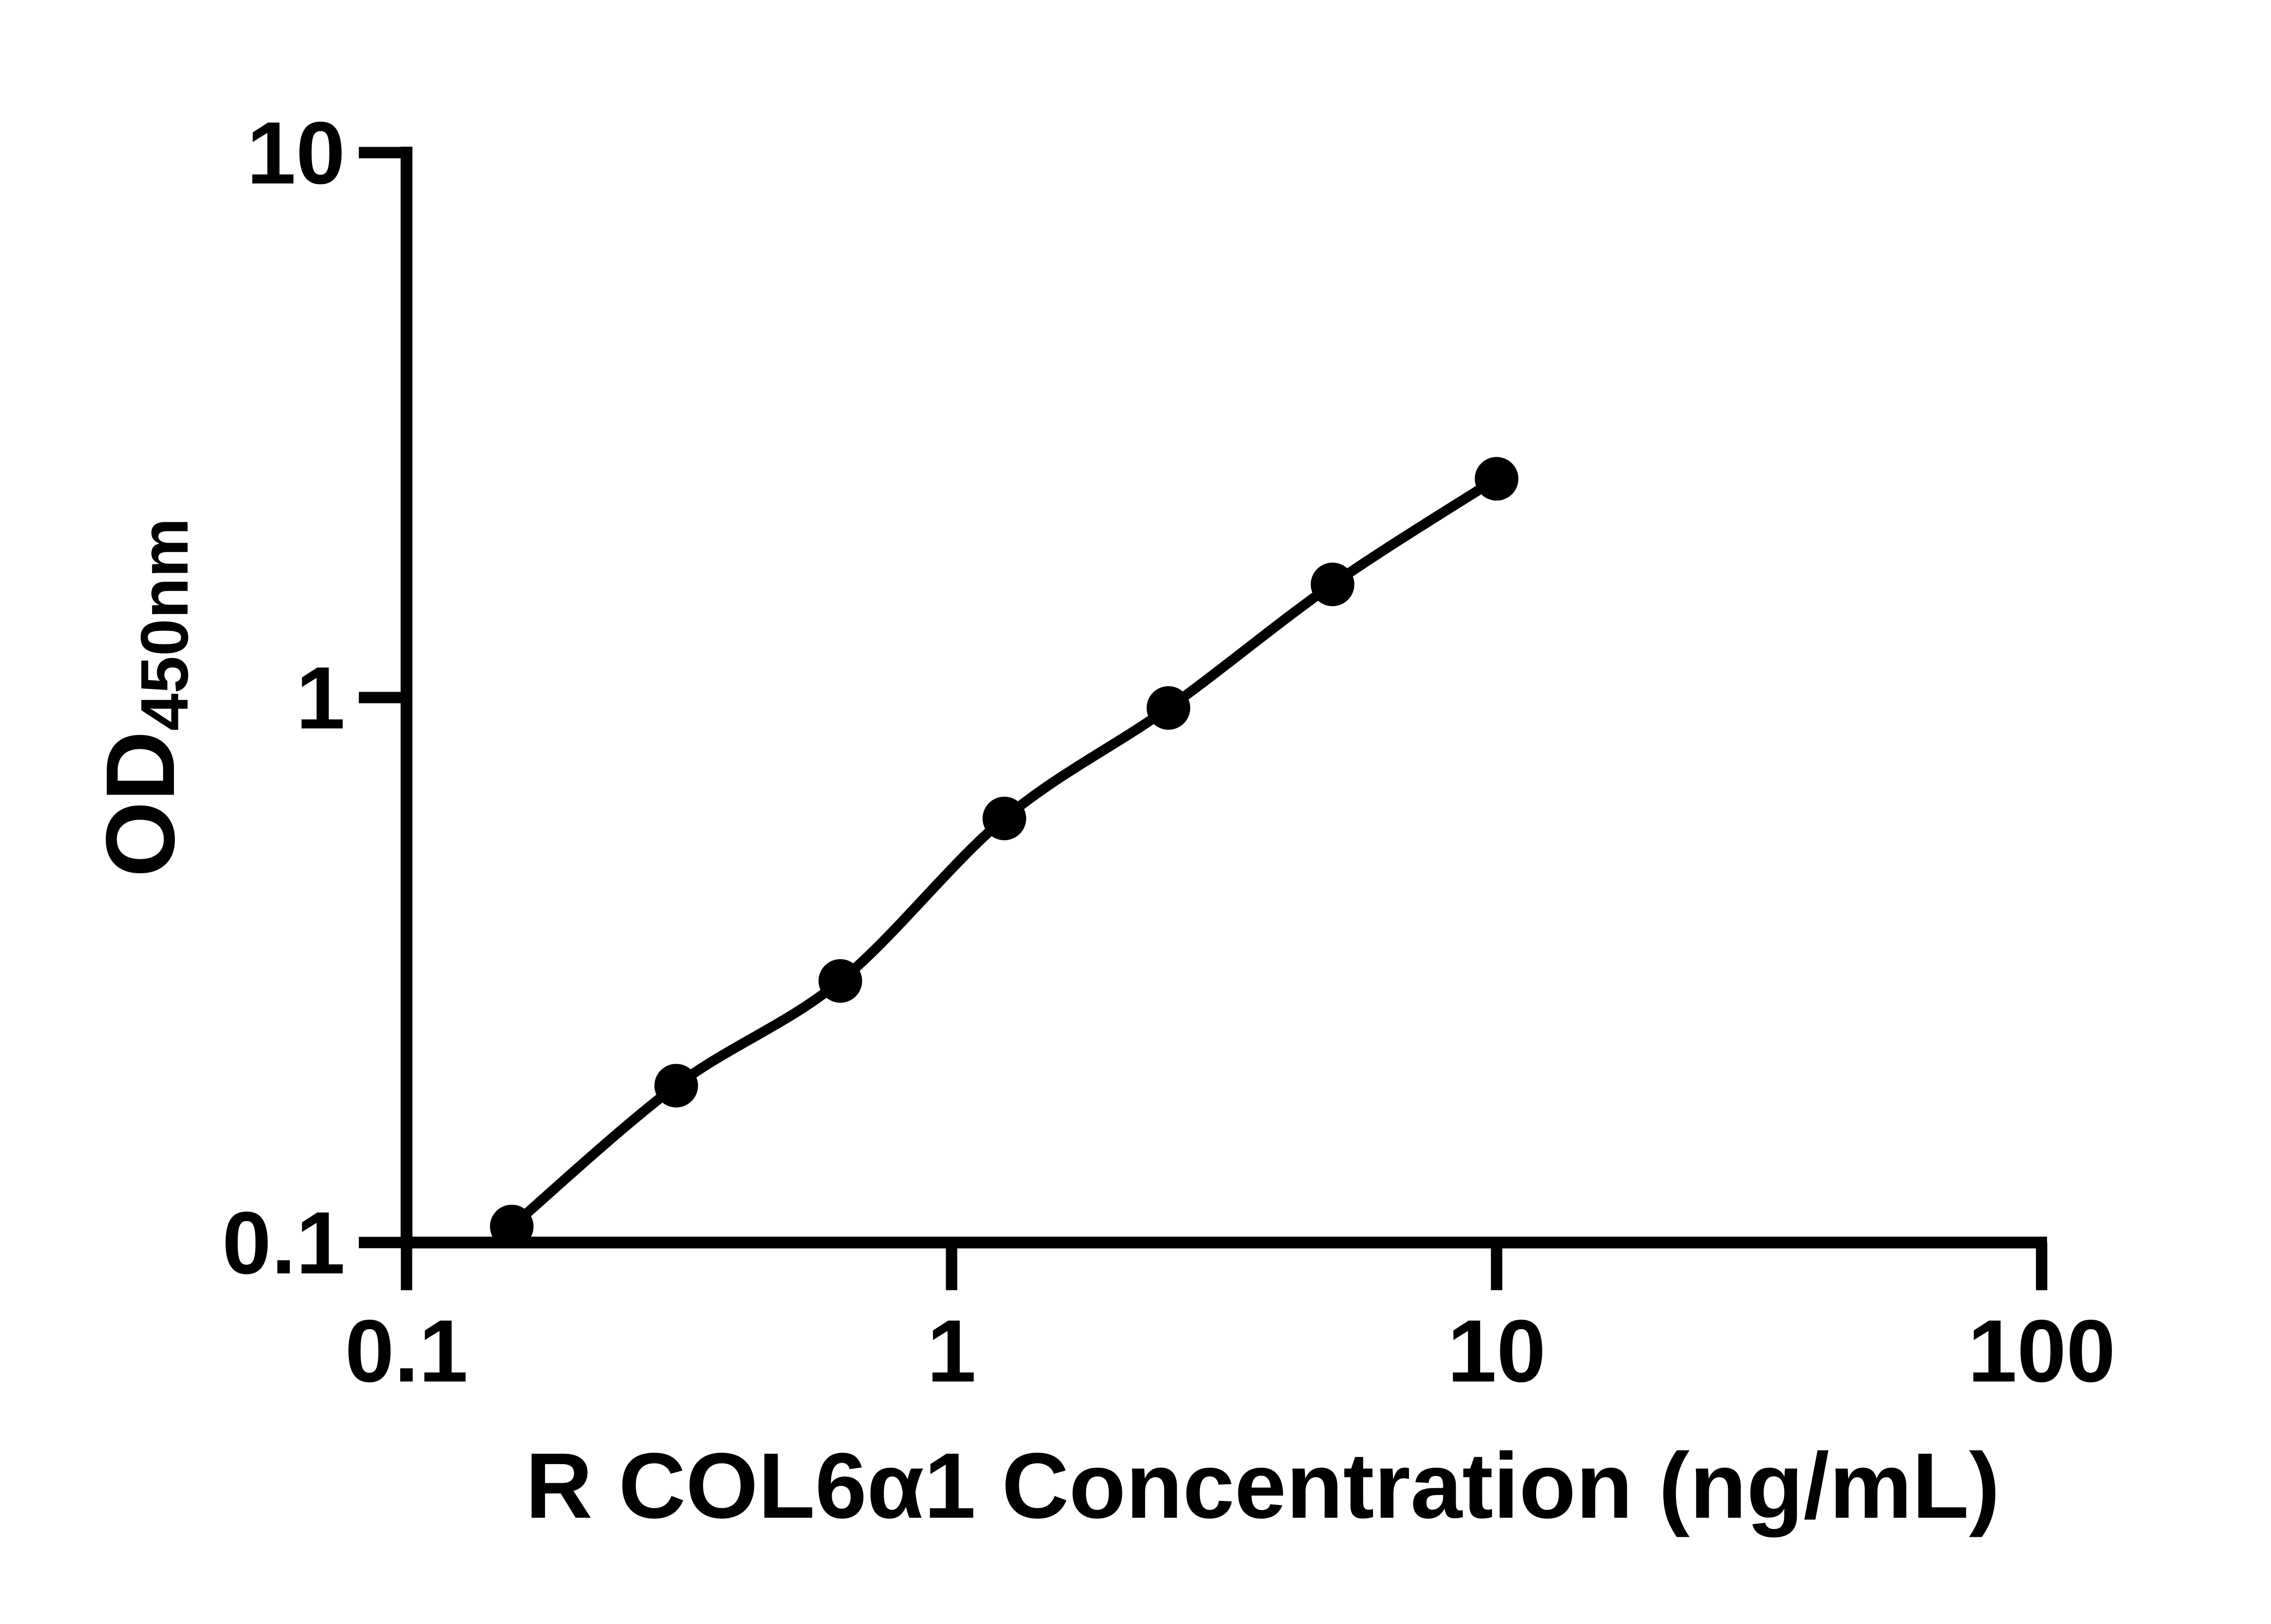 This screenshot has height=1624, width=2271. I want to click on x-tick-label: 10, so click(1497, 1351).